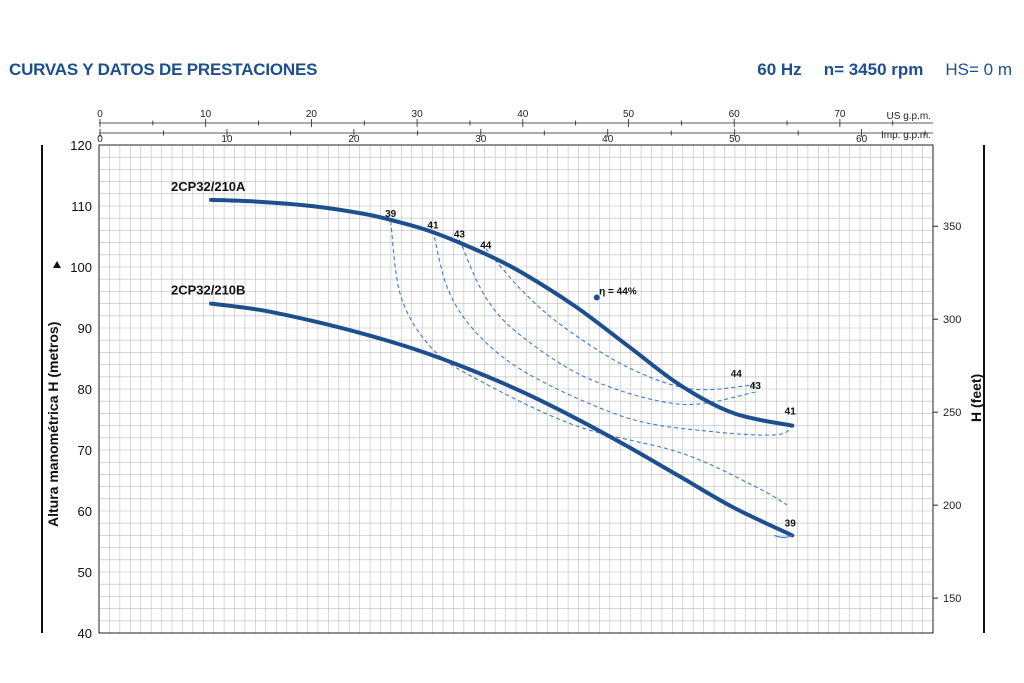 The height and width of the screenshot is (683, 1024). What do you see at coordinates (81, 267) in the screenshot?
I see `y-tick-label-left: 100` at bounding box center [81, 267].